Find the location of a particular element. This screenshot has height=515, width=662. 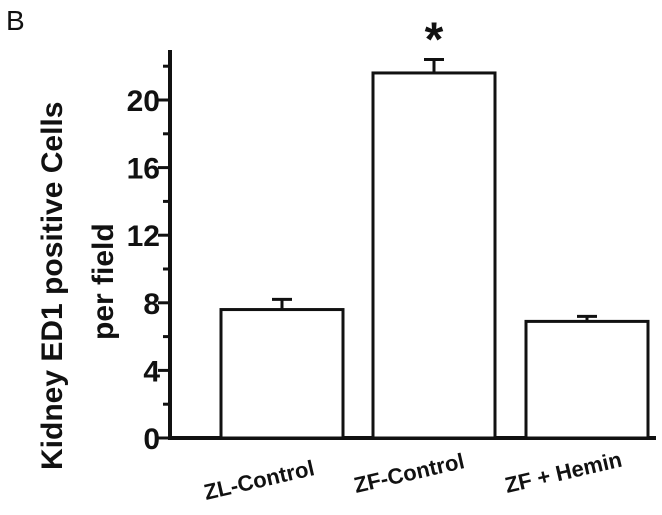

significance-marker: * is located at coordinates (434, 39).